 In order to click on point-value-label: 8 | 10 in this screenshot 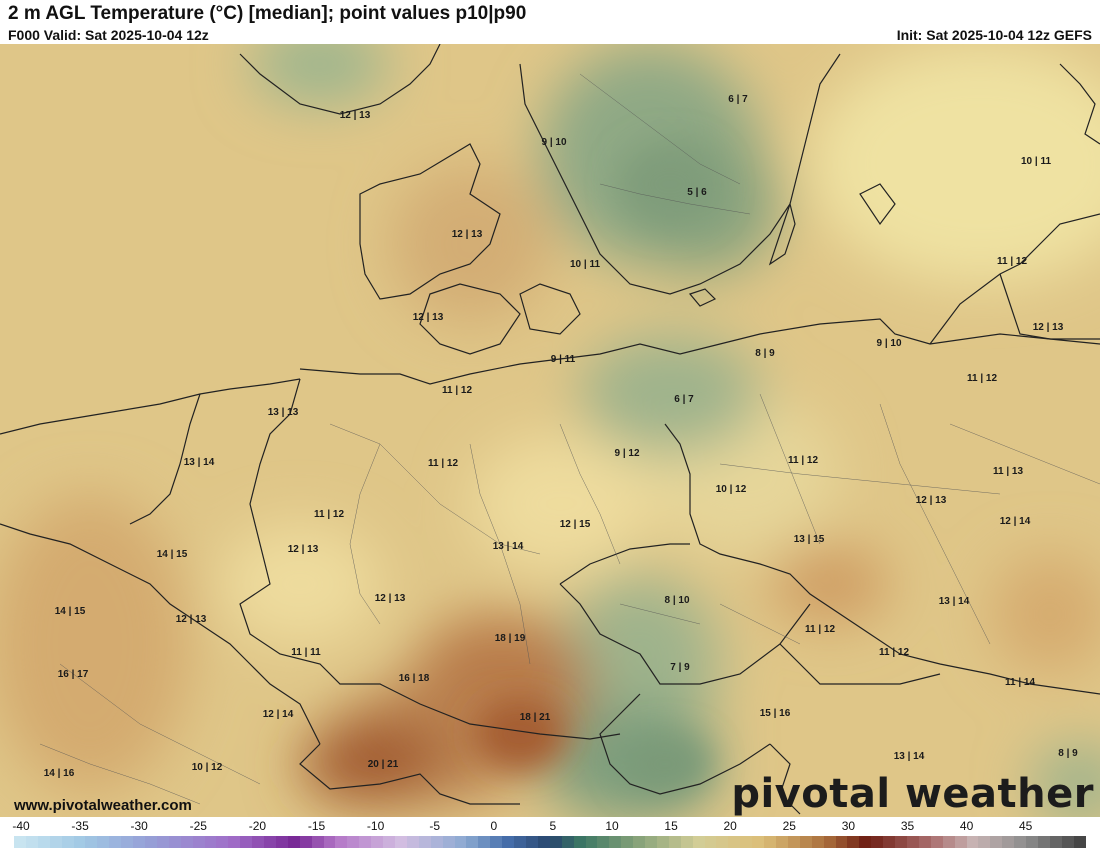, I will do `click(677, 600)`.